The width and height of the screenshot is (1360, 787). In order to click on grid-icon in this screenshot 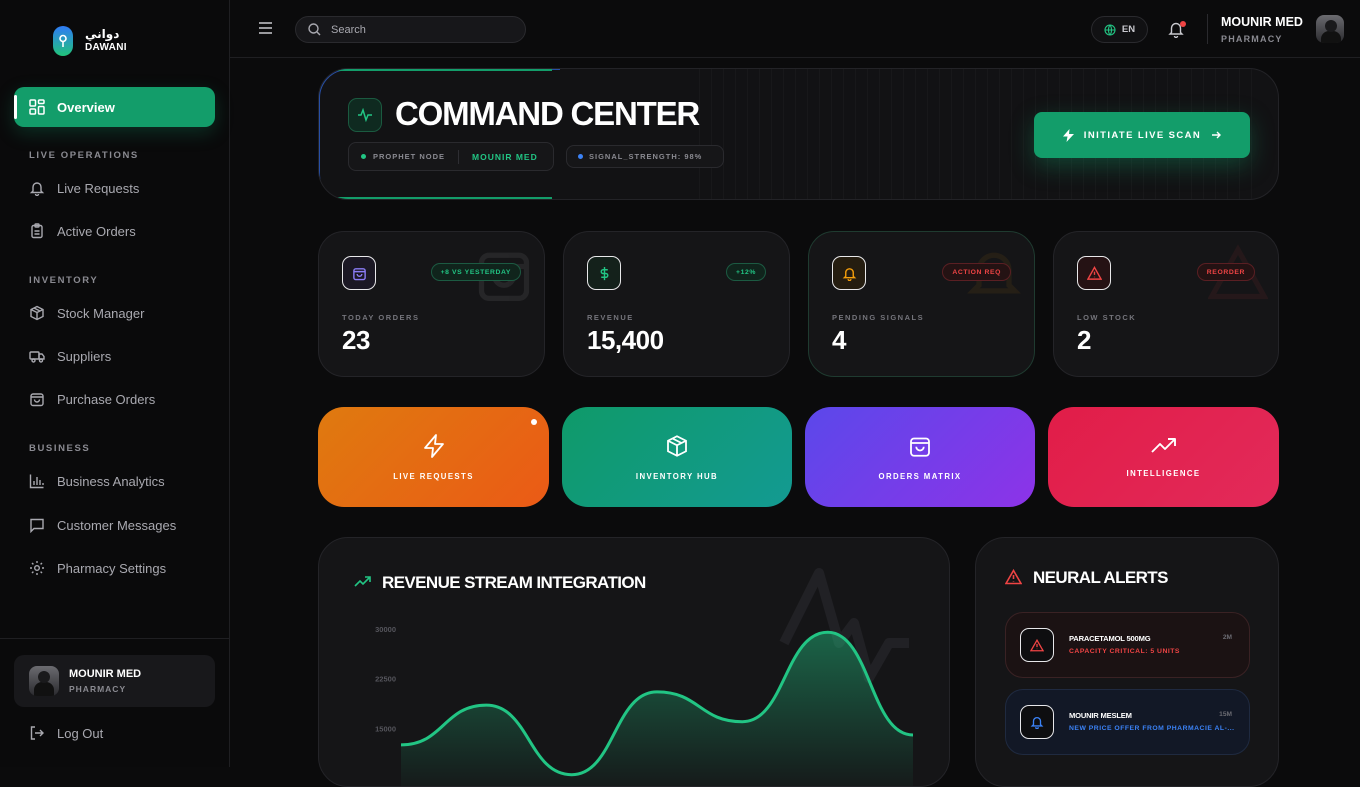, I will do `click(37, 107)`.